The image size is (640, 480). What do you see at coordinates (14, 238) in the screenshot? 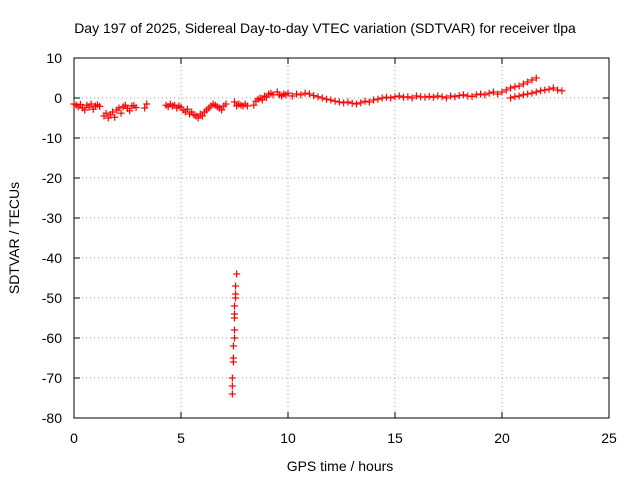
I see `y-axis-label: SDTVAR / TECUs` at bounding box center [14, 238].